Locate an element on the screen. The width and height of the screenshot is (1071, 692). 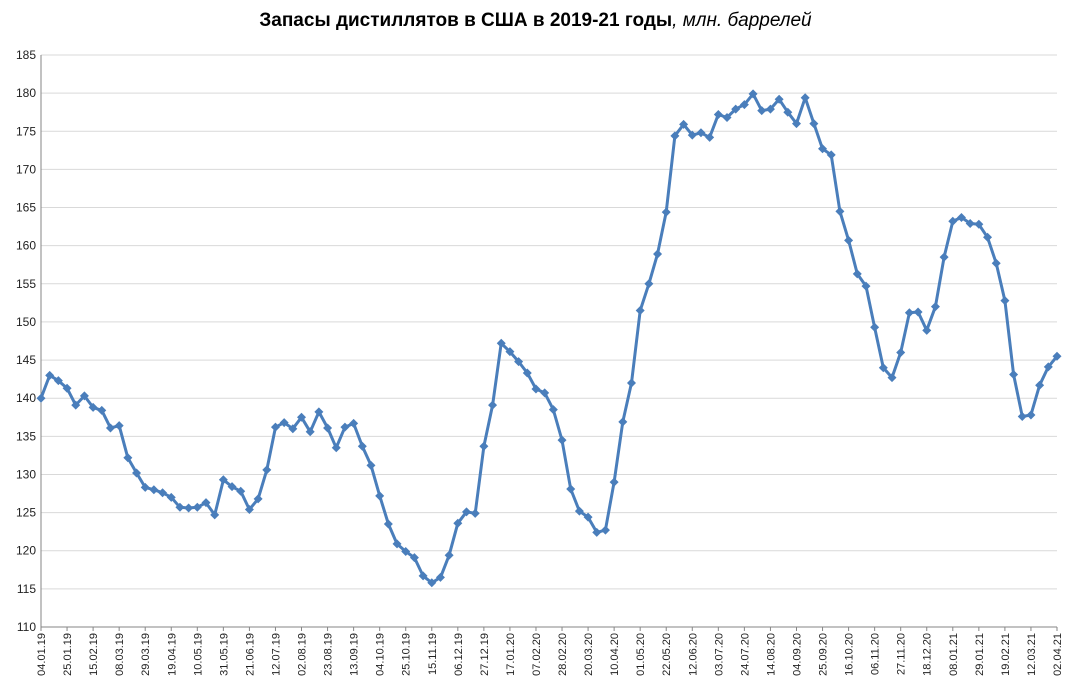
chart-title-main: Запасы дистиллятов в США в 2019-21 годы is located at coordinates (466, 20).